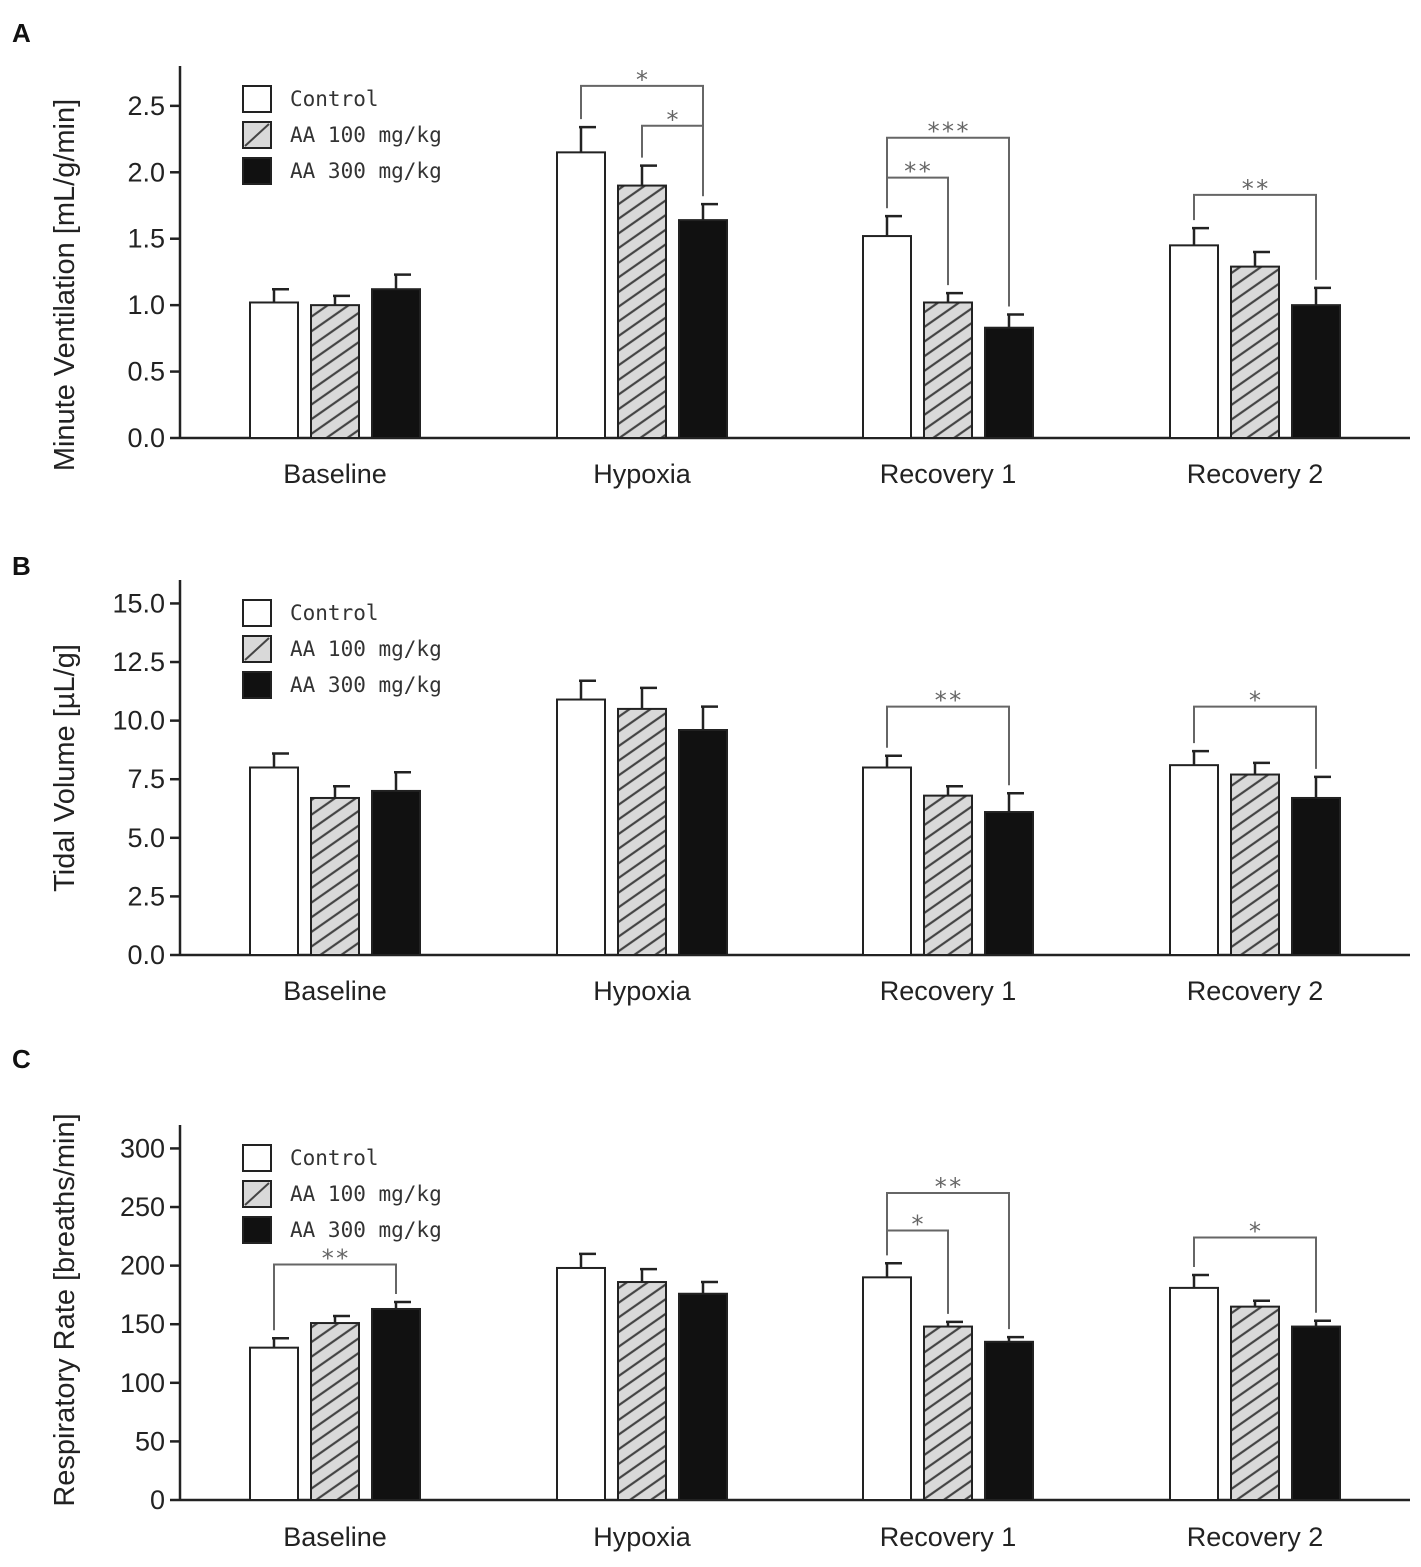 The image size is (1421, 1567). Describe the element at coordinates (21, 33) in the screenshot. I see `panel-letter: A` at that location.